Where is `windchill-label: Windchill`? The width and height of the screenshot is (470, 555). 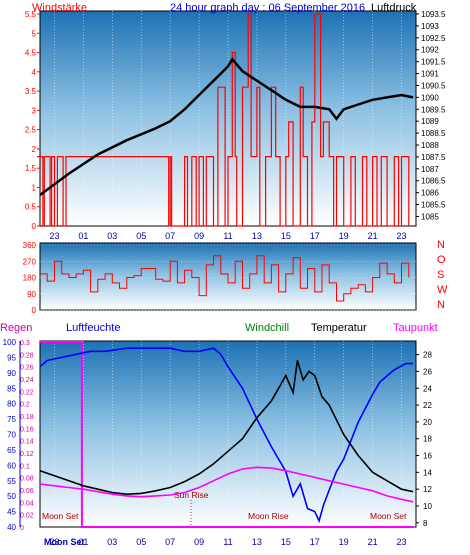
windchill-label: Windchill is located at coordinates (267, 328).